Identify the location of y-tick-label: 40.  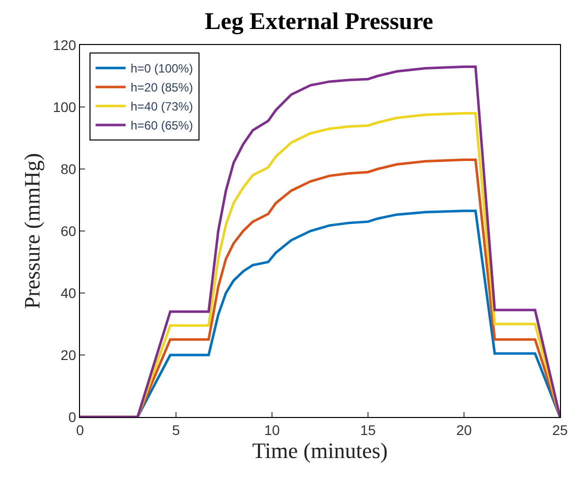
(68, 292).